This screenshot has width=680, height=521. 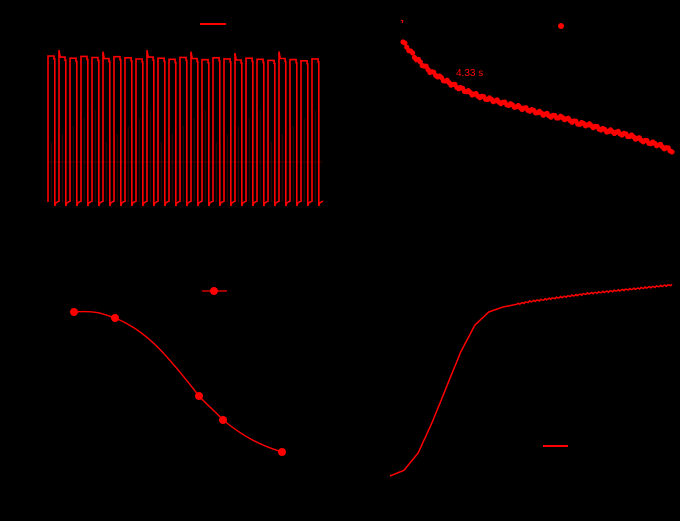 What do you see at coordinates (185, 156) in the screenshot?
I see `panel-a-dark-trace` at bounding box center [185, 156].